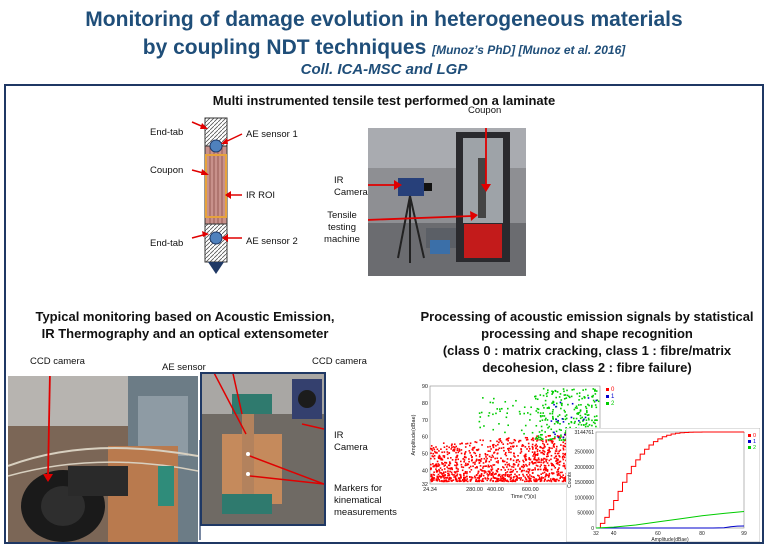 The height and width of the screenshot is (548, 768). I want to click on scatter-legend-swatch, so click(607, 403).